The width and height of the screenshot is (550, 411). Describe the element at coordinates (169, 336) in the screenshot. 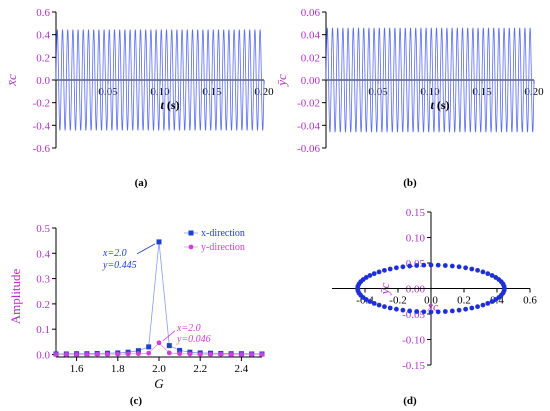

I see `annotation-arrow-y` at that location.